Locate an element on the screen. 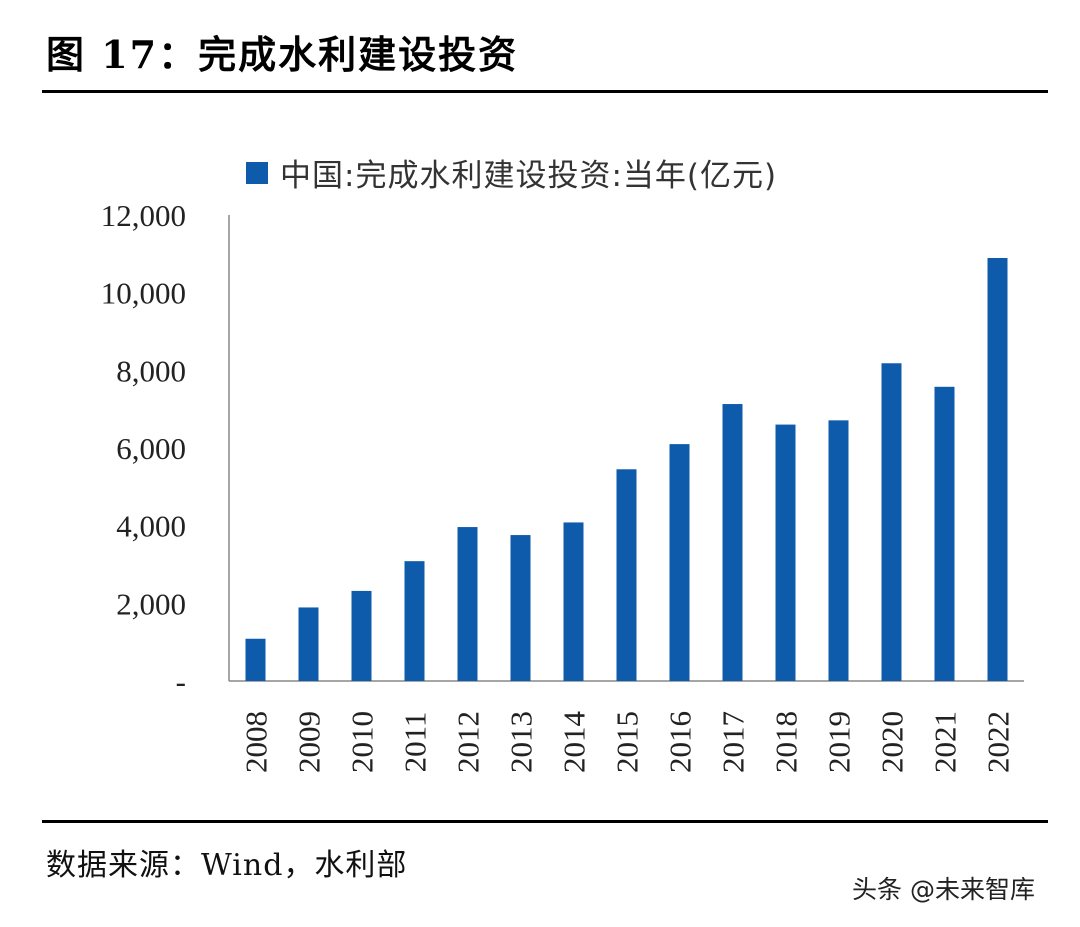 This screenshot has height=927, width=1080. chart-legend: 中国:完成水利建设投资:当年(亿元) is located at coordinates (511, 172).